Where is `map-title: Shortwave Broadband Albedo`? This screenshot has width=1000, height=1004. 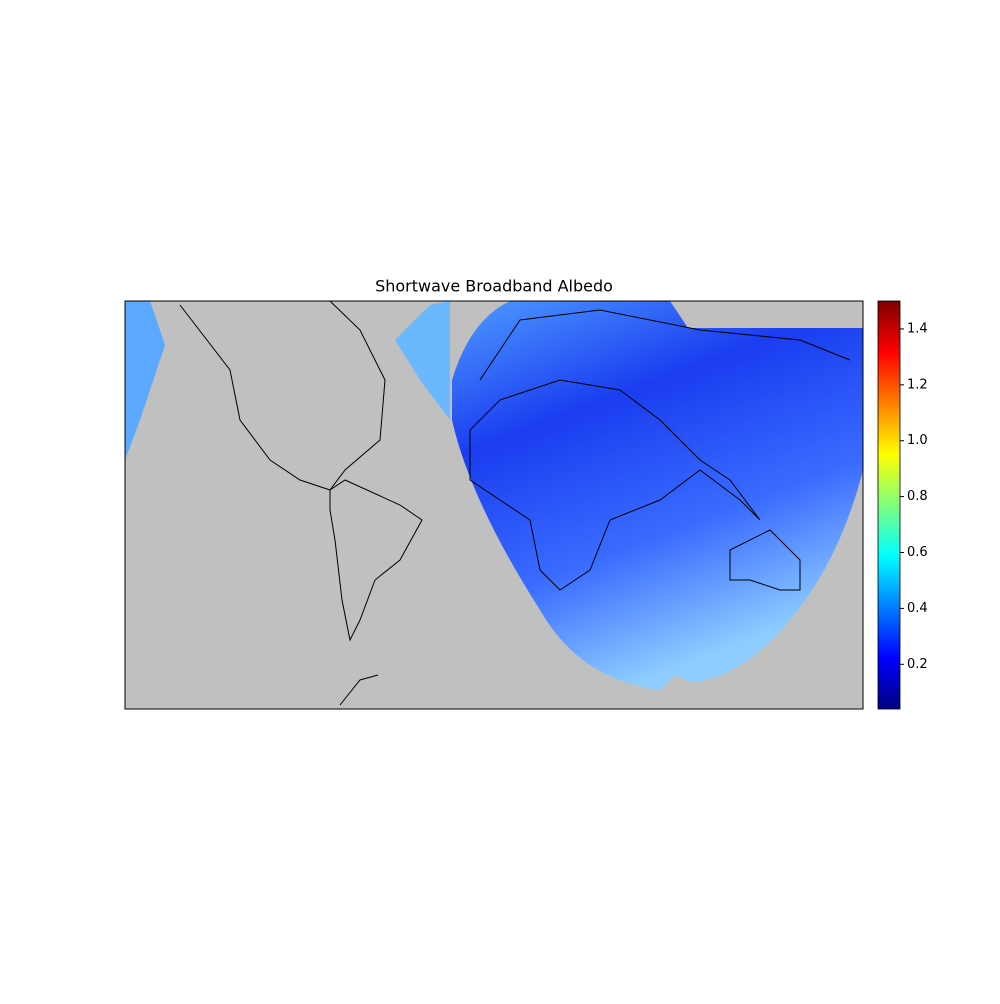
map-title: Shortwave Broadband Albedo is located at coordinates (494, 286).